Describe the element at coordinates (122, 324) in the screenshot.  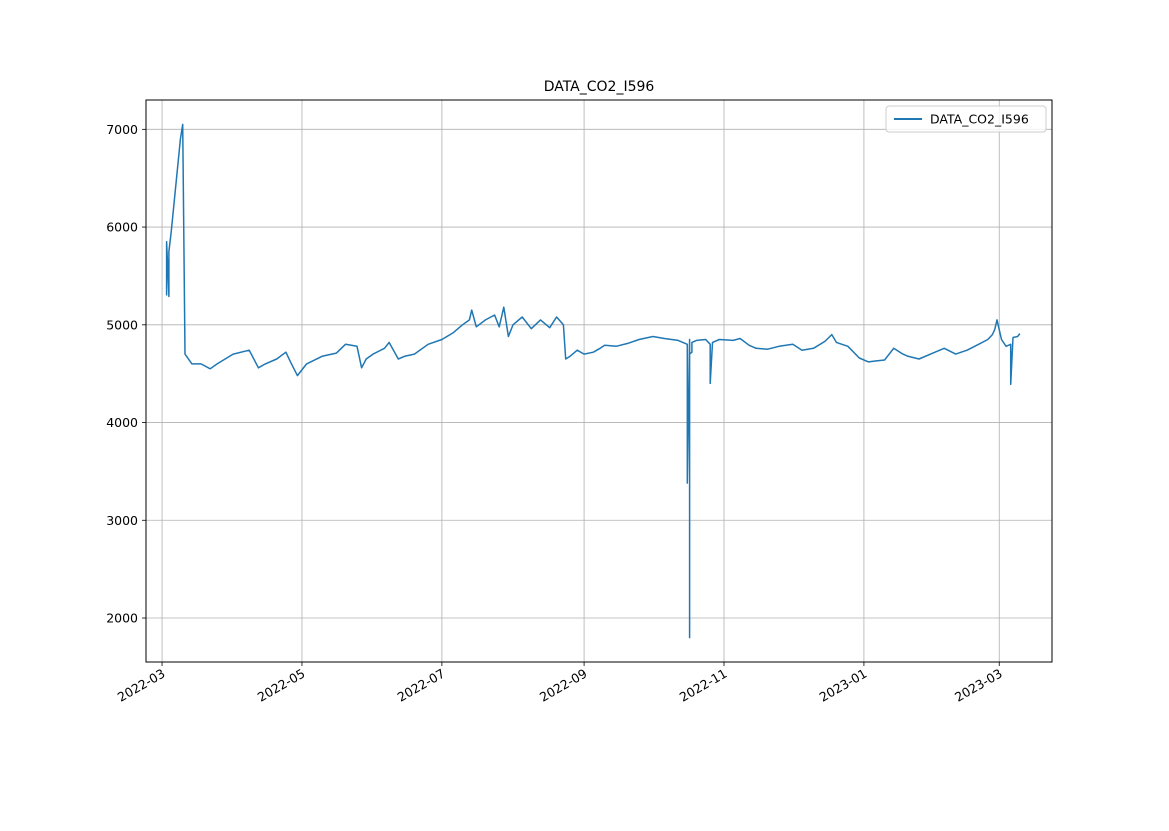
I see `y-tick-label: 5000` at that location.